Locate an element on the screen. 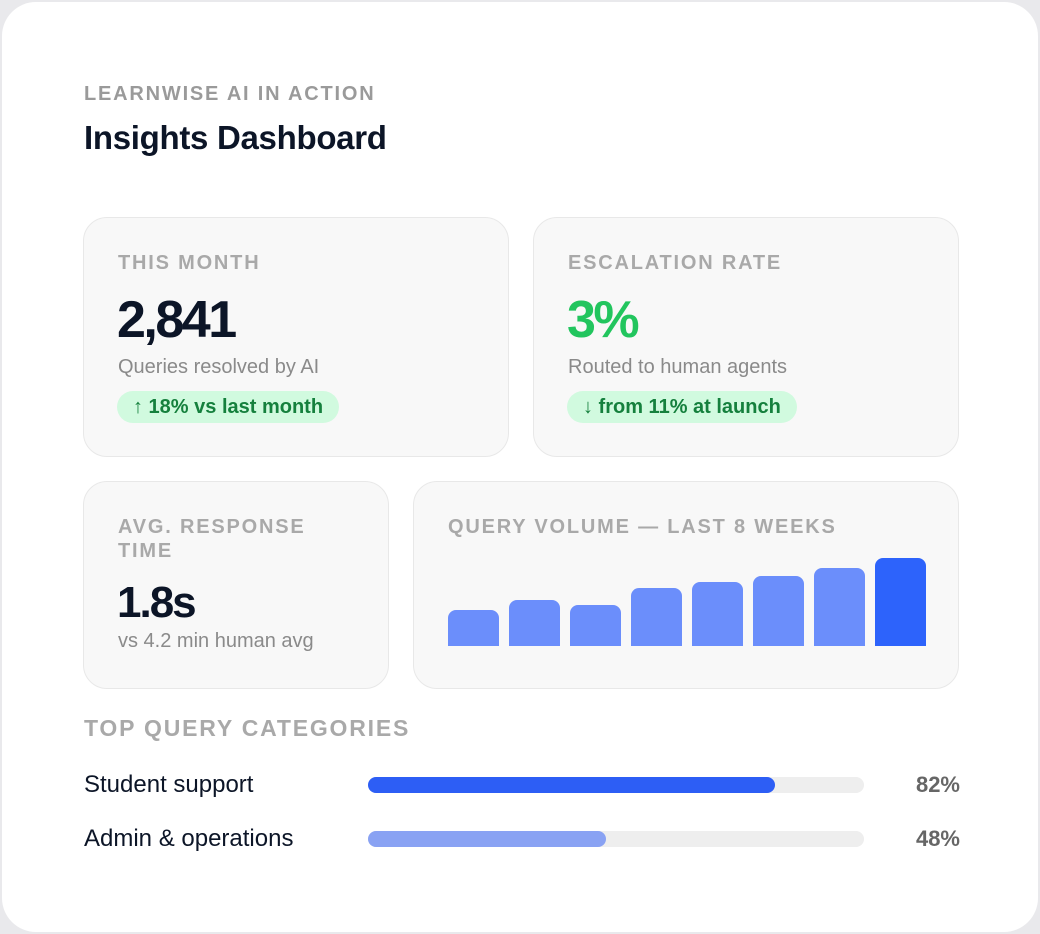 This screenshot has width=1040, height=934. eyebrow-label: LEARNWISE AI IN ACTION is located at coordinates (230, 94).